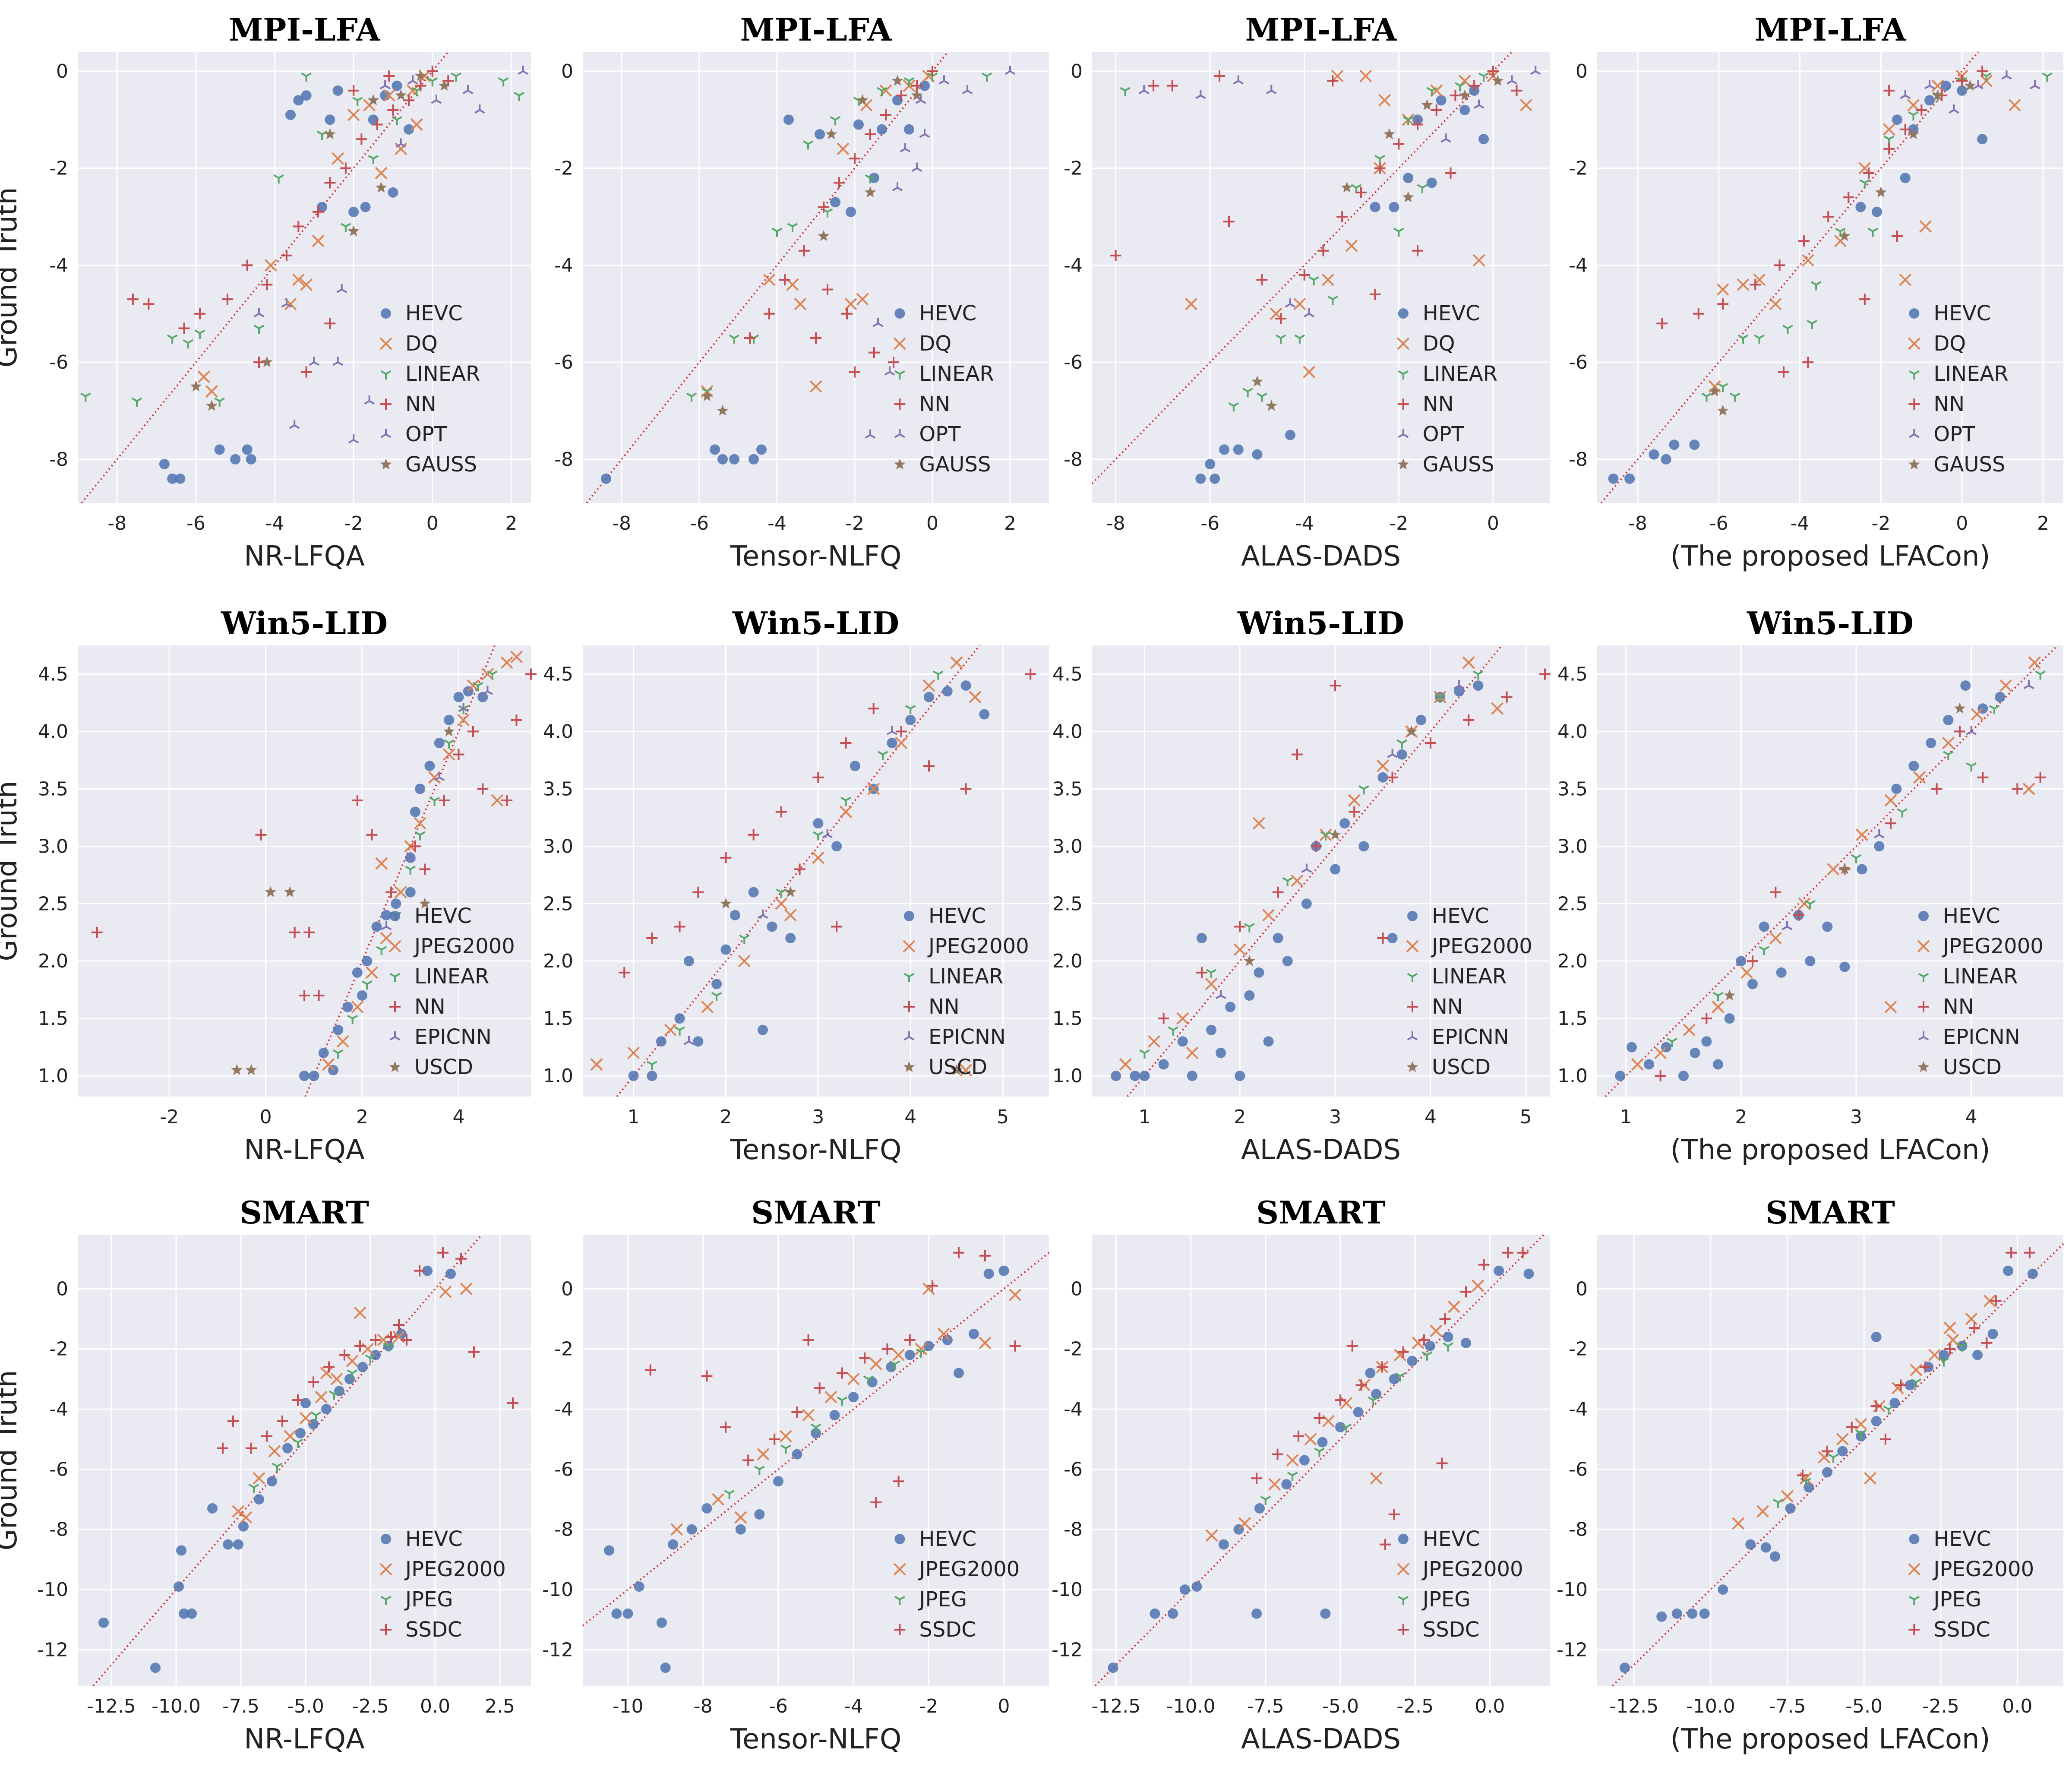  Describe the element at coordinates (435, 1706) in the screenshot. I see `x-tick-label: 0.0` at that location.